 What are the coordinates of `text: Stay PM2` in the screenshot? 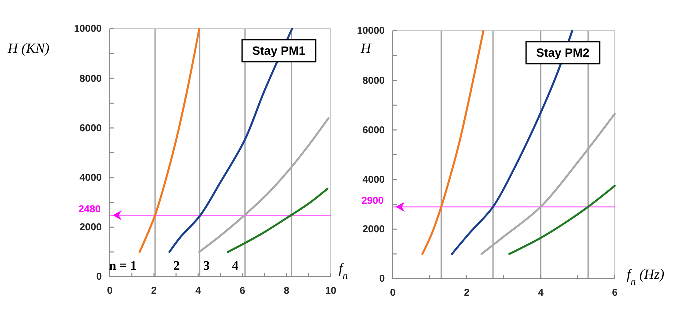 It's located at (563, 53).